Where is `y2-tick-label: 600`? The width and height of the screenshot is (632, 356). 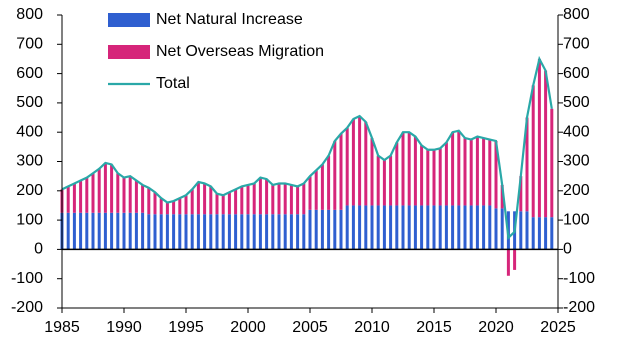 y2-tick-label: 600 is located at coordinates (576, 73).